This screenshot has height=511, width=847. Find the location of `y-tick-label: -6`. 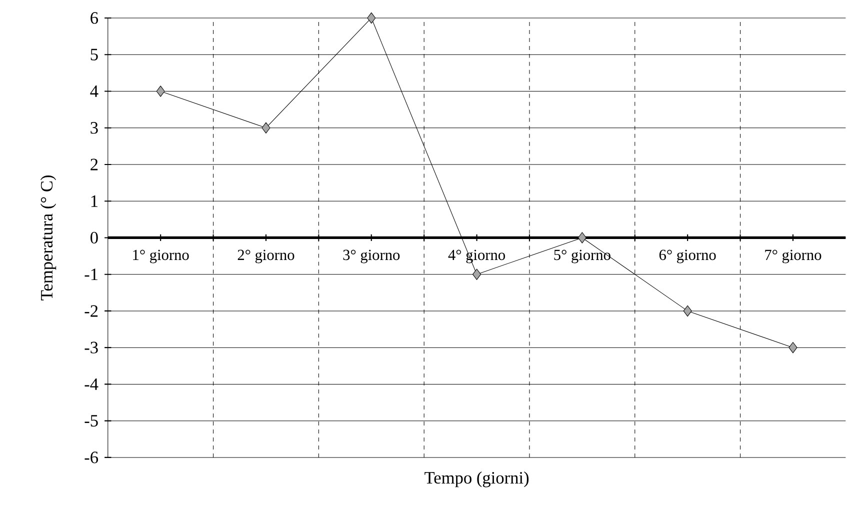

y-tick-label: -6 is located at coordinates (91, 457).